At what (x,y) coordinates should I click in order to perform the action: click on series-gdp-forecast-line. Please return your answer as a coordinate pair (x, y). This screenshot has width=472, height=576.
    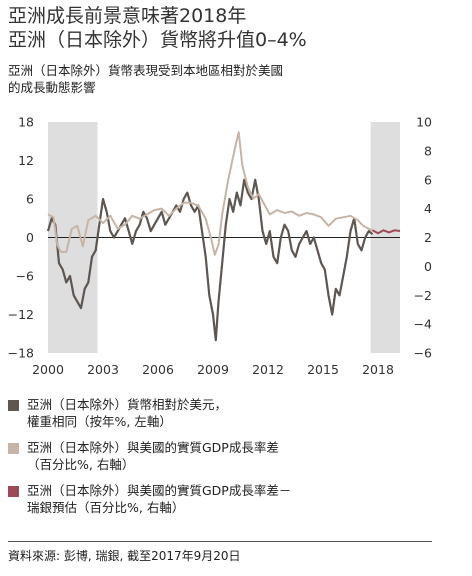
    Looking at the image, I should click on (386, 232).